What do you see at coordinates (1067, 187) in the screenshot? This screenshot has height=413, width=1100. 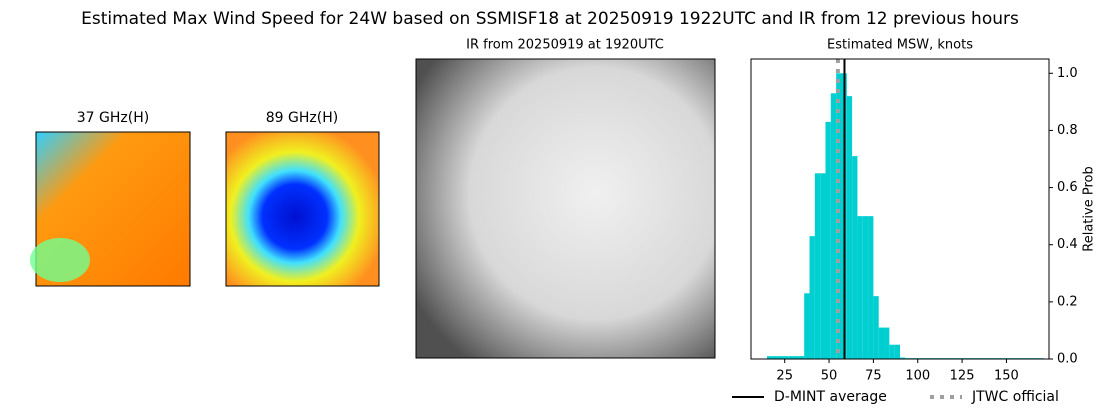 I see `y-tick-label: 0.6` at bounding box center [1067, 187].